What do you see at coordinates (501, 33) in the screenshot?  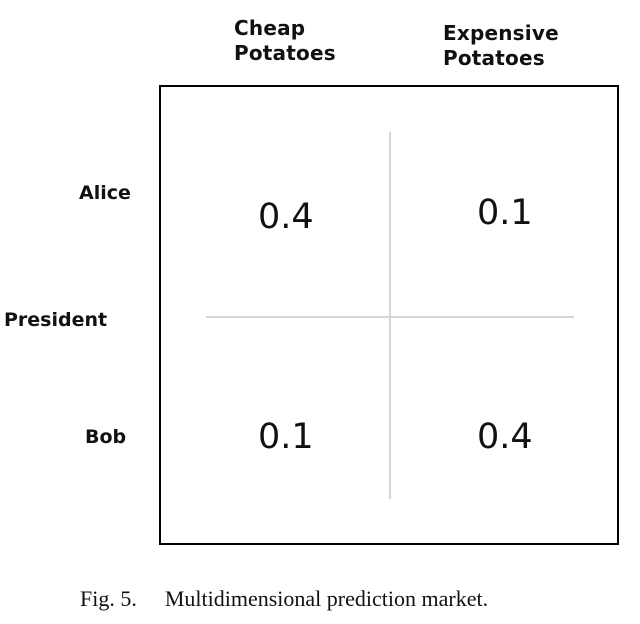 I see `column-header-line-1: Expensive` at bounding box center [501, 33].